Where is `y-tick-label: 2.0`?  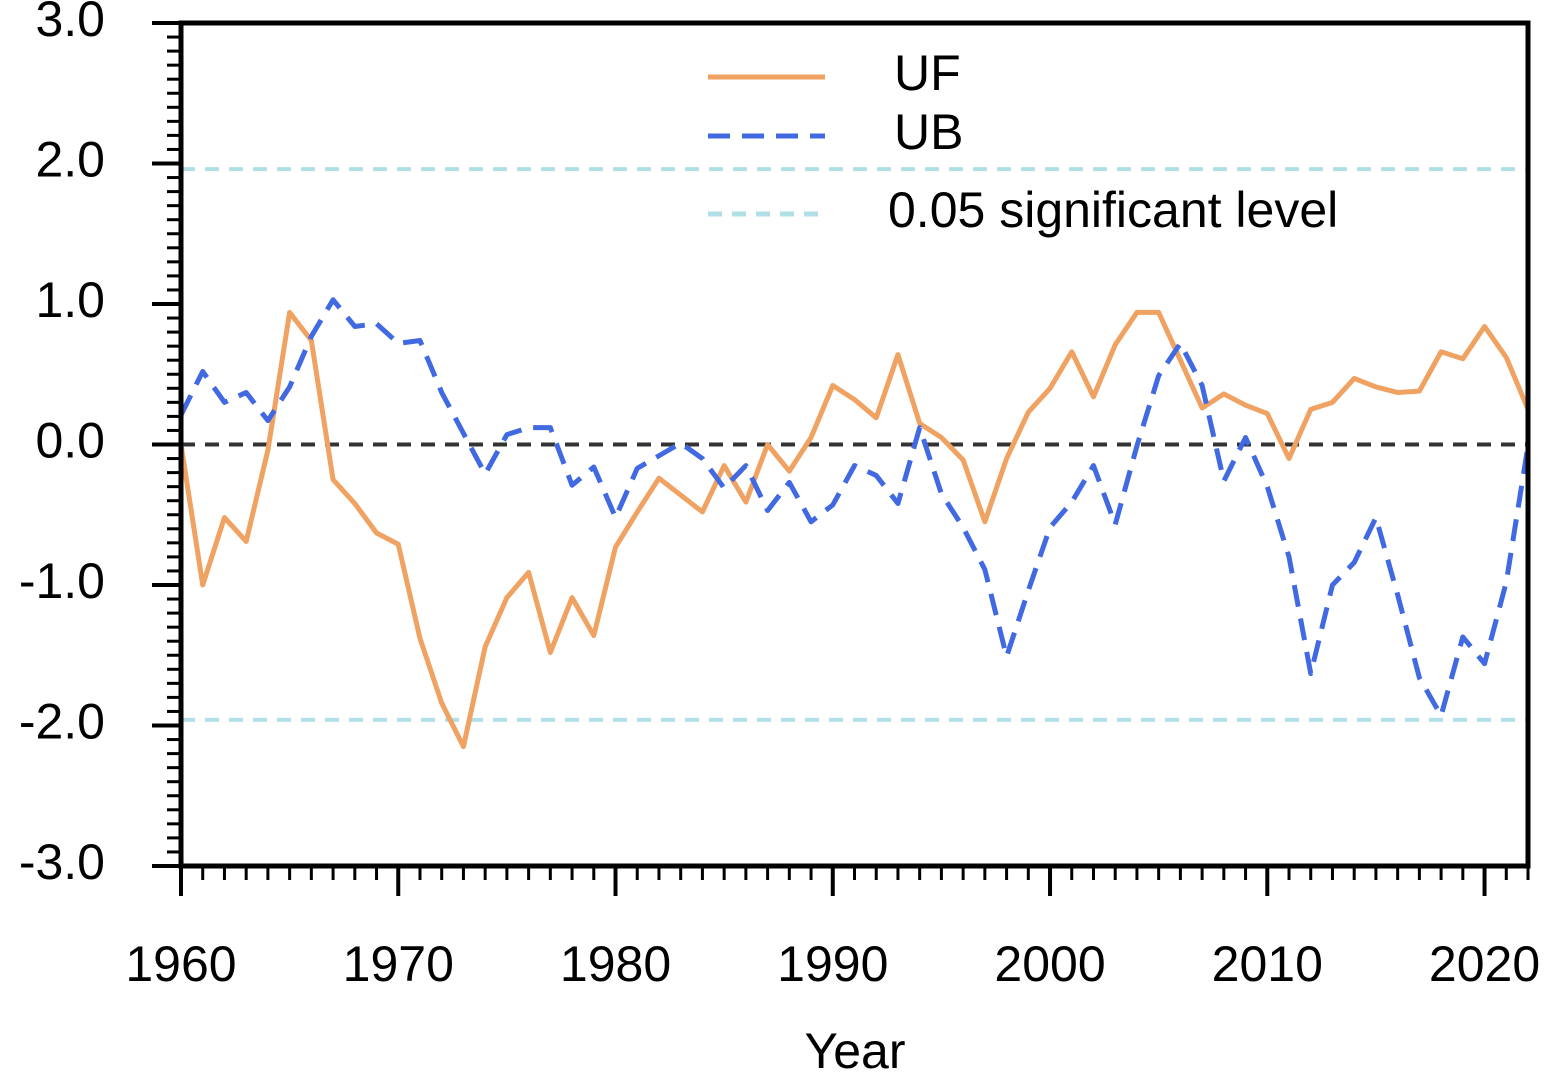 y-tick-label: 2.0 is located at coordinates (70, 160).